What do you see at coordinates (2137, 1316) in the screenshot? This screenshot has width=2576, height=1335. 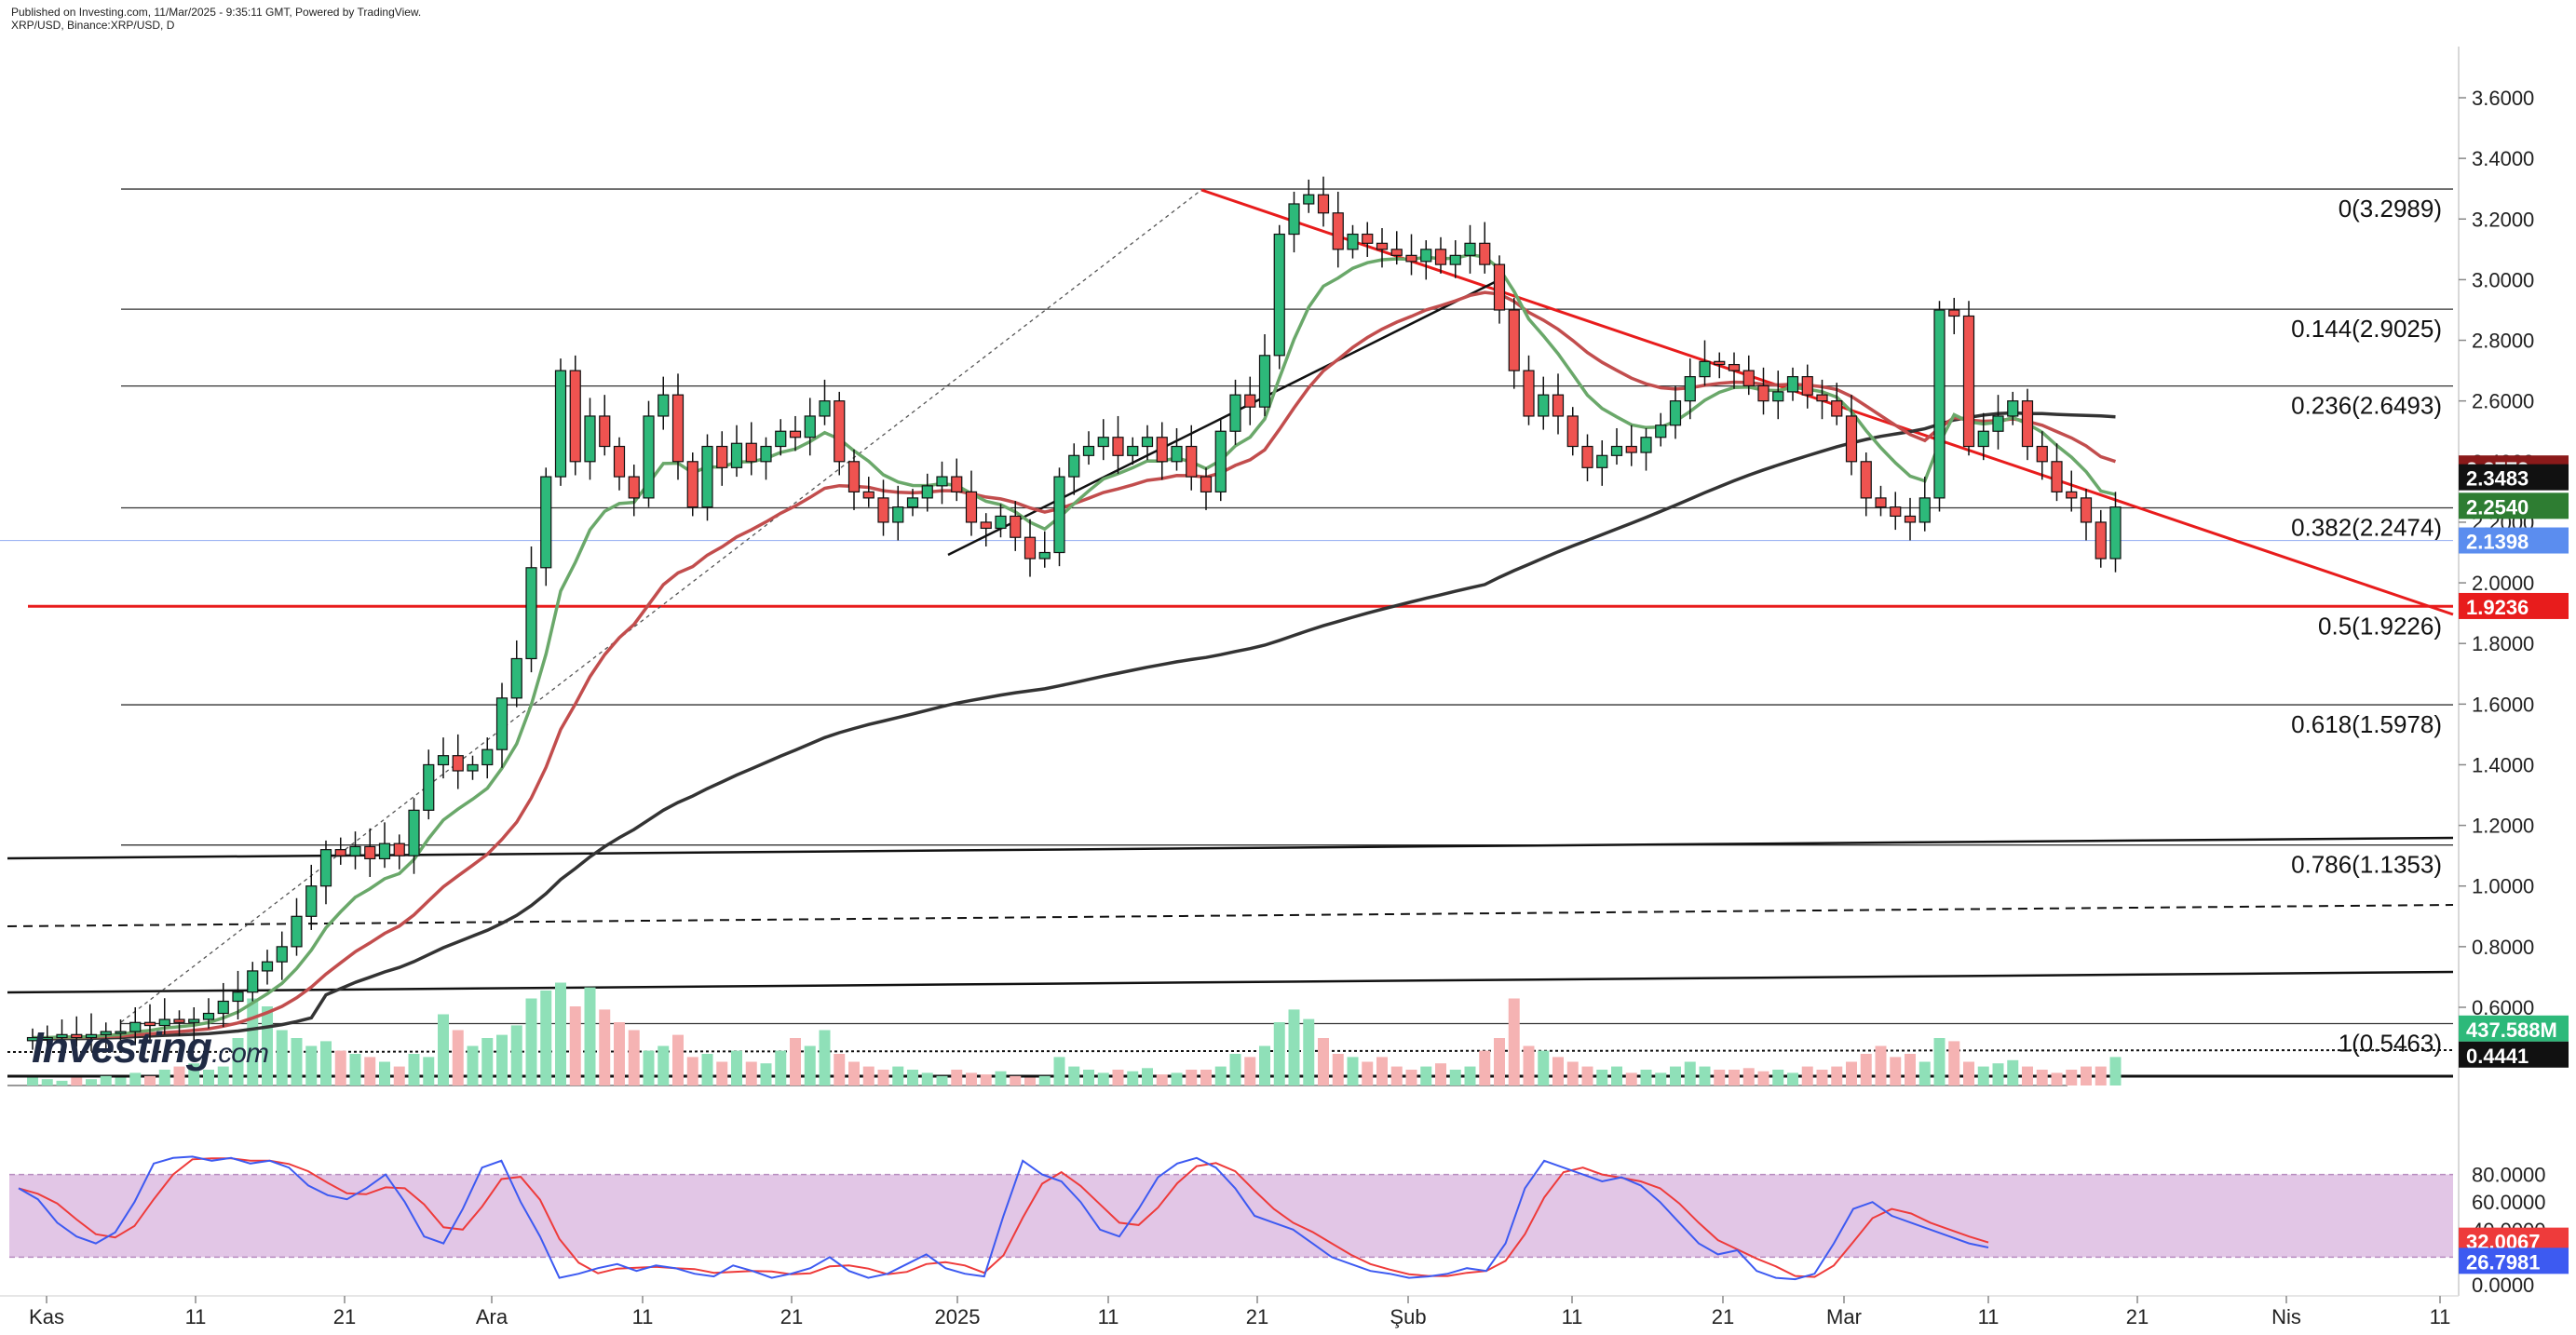 I see `time-tick-label: 21` at bounding box center [2137, 1316].